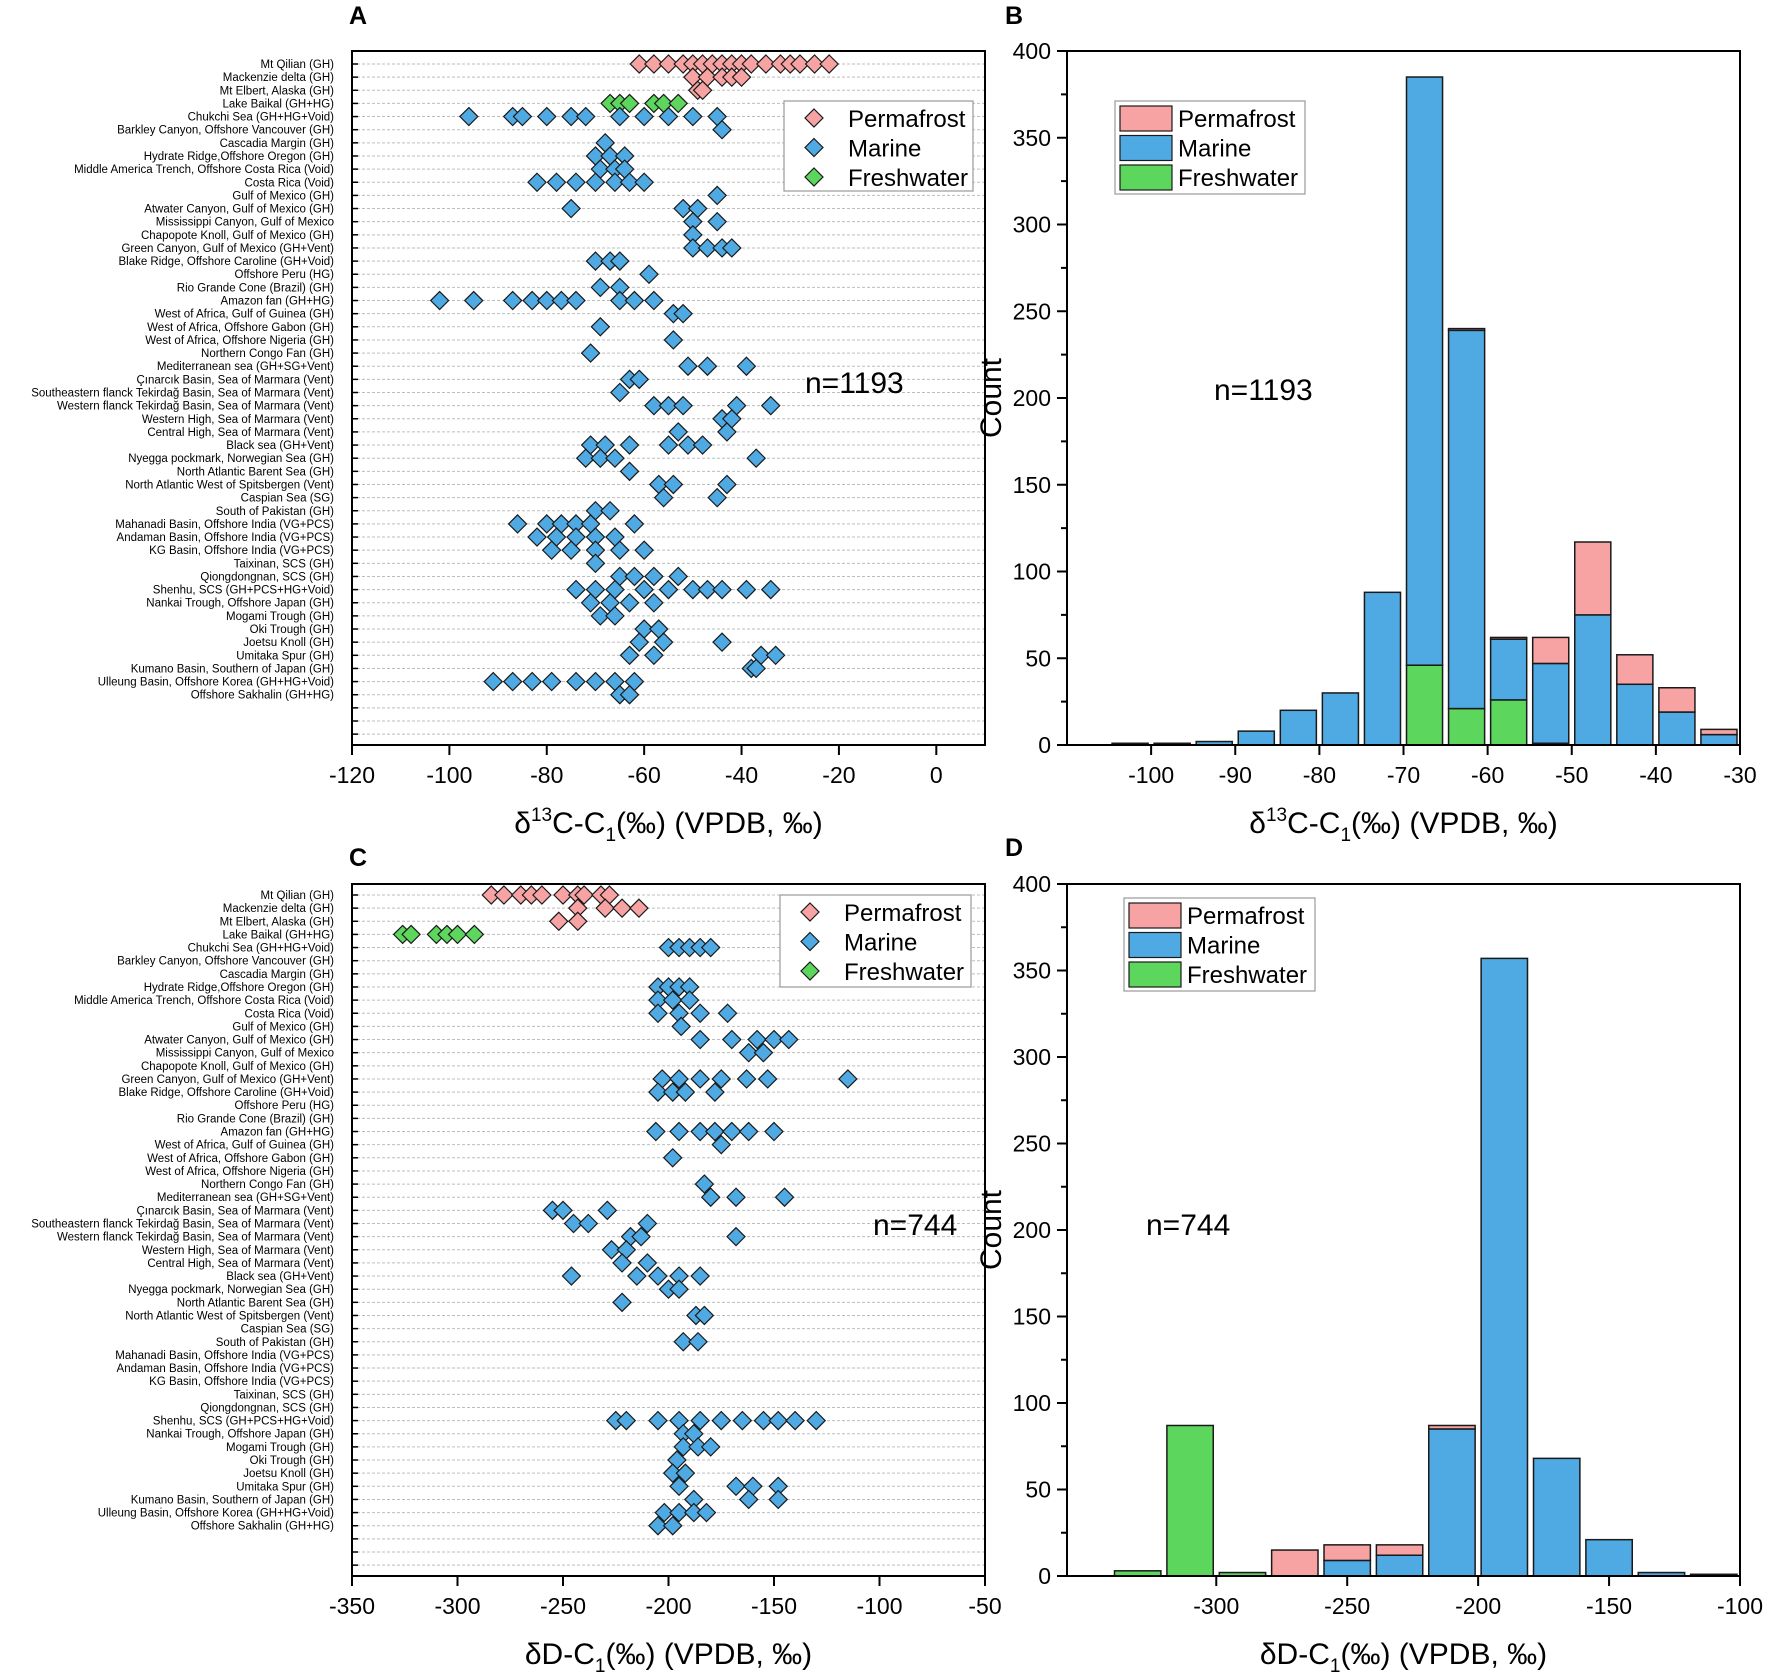 This screenshot has height=1678, width=1766. Describe the element at coordinates (578, 823) in the screenshot. I see `x-title-part: C-C` at that location.